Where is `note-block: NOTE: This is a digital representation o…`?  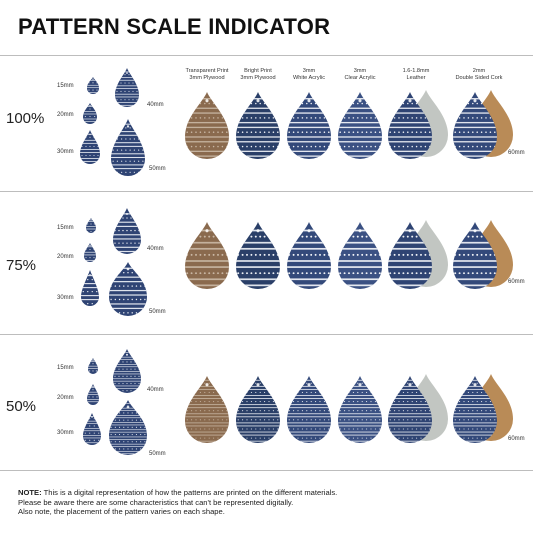
note-block: NOTE: This is a digital representation o… is located at coordinates (268, 502).